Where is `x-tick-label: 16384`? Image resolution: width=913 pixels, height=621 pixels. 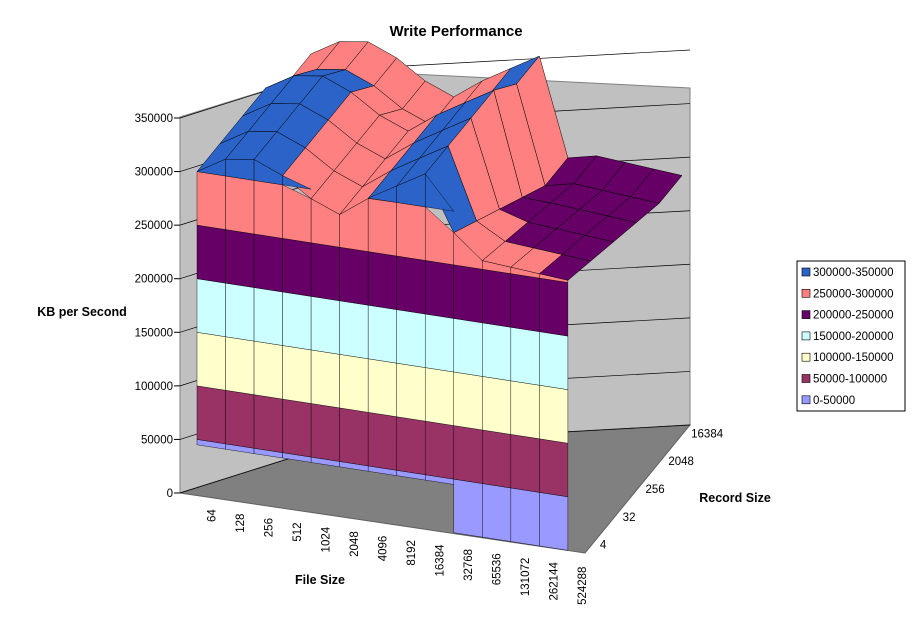
x-tick-label: 16384 is located at coordinates (441, 560).